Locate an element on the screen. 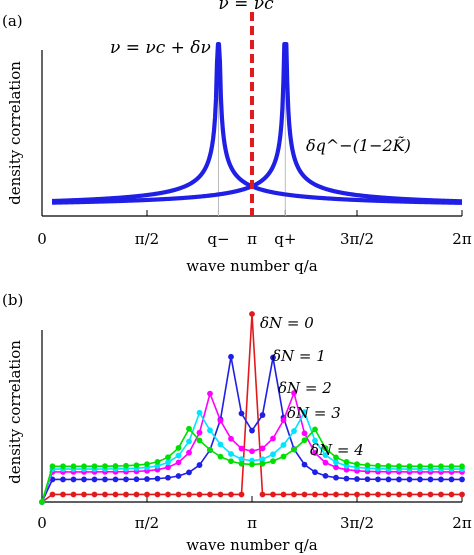  panel-b-xlabel: wave number q/a is located at coordinates (252, 545).